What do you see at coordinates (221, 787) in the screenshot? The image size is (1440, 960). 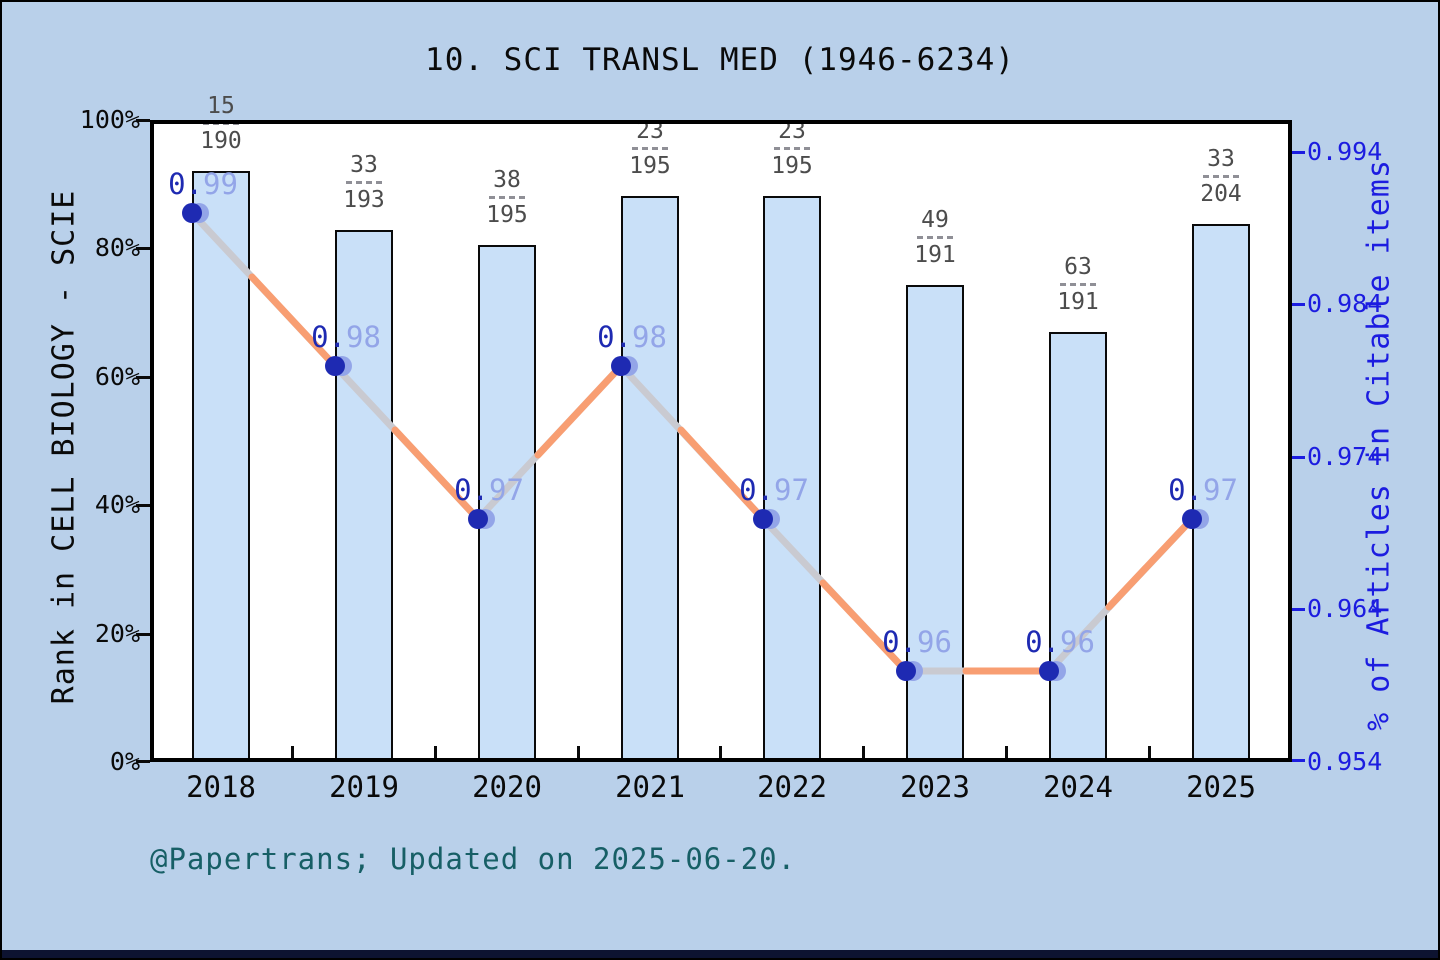 I see `x-axis-tick-label: 2018` at bounding box center [221, 787].